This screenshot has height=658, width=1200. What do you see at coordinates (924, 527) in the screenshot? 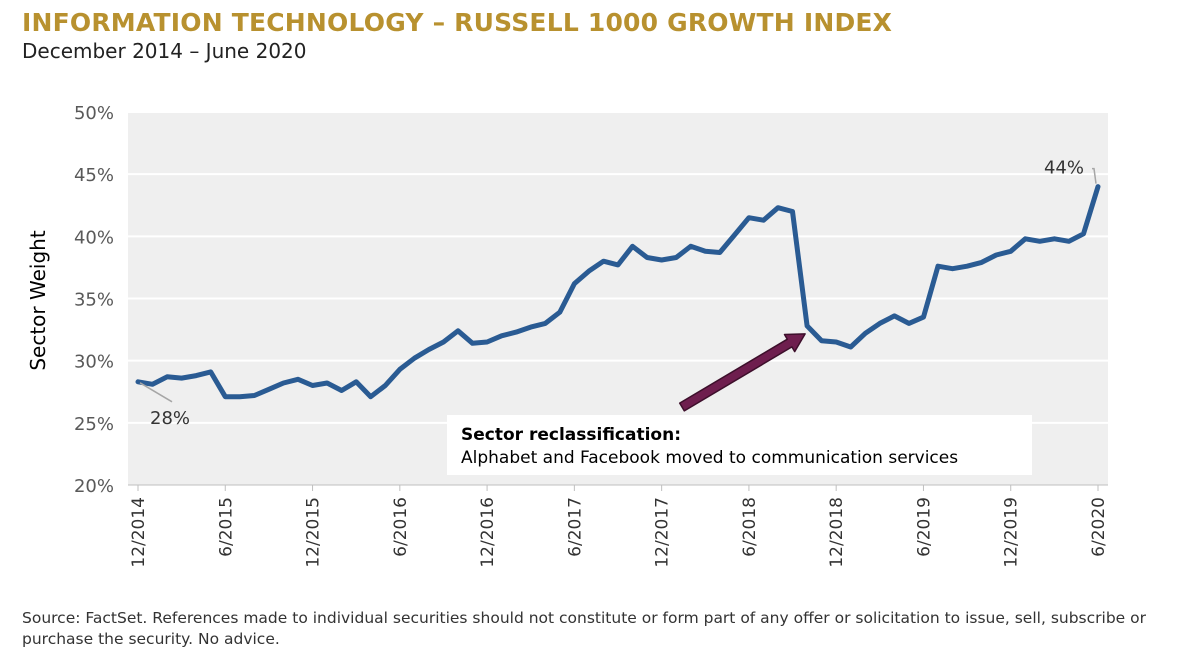
I see `x-tick-label: 6/2019` at bounding box center [924, 527].